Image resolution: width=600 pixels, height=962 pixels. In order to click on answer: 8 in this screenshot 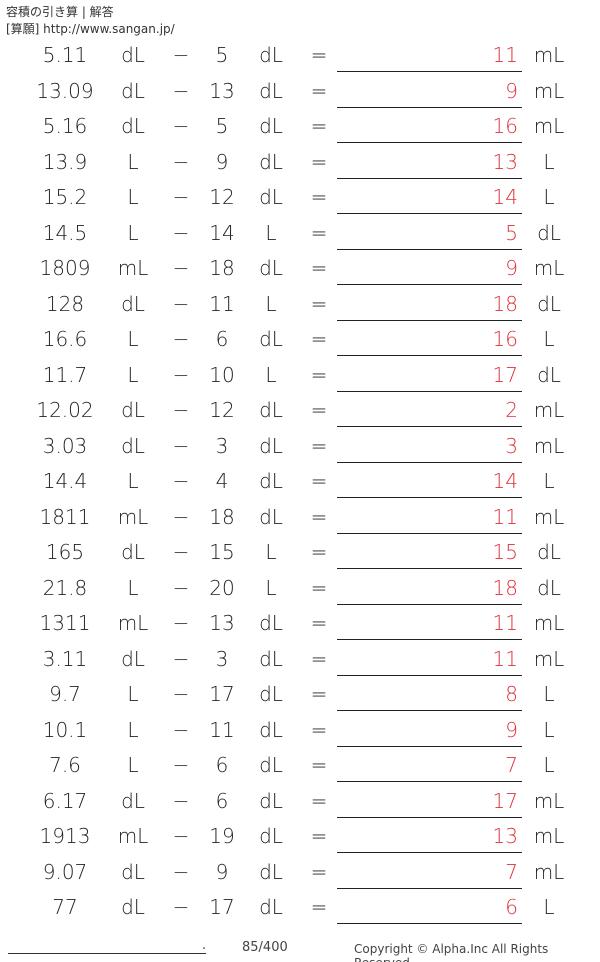, I will do `click(511, 694)`.